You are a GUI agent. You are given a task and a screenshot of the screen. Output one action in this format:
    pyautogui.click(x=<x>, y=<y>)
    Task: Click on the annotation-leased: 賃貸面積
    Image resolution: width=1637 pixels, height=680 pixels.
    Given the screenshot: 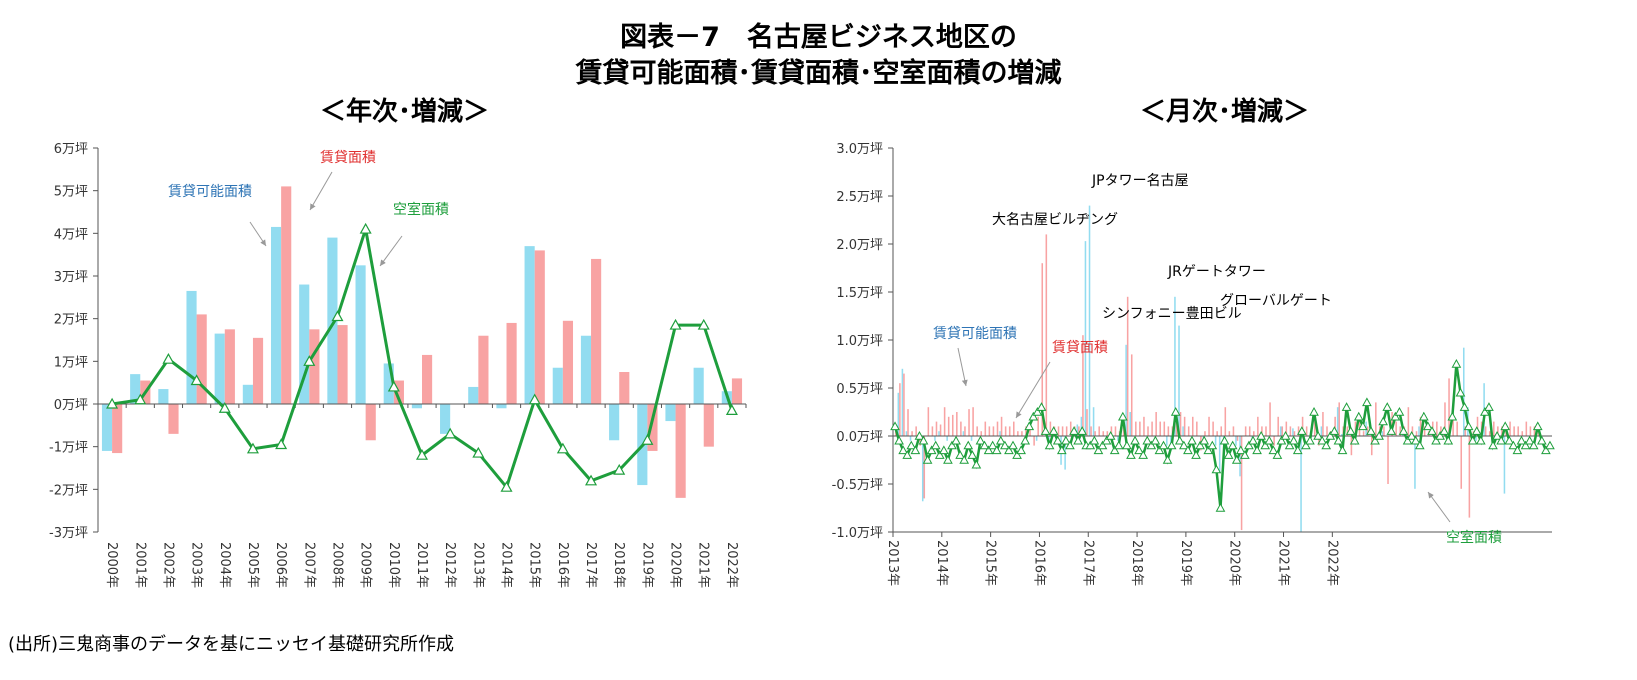 What is the action you would take?
    pyautogui.click(x=348, y=158)
    